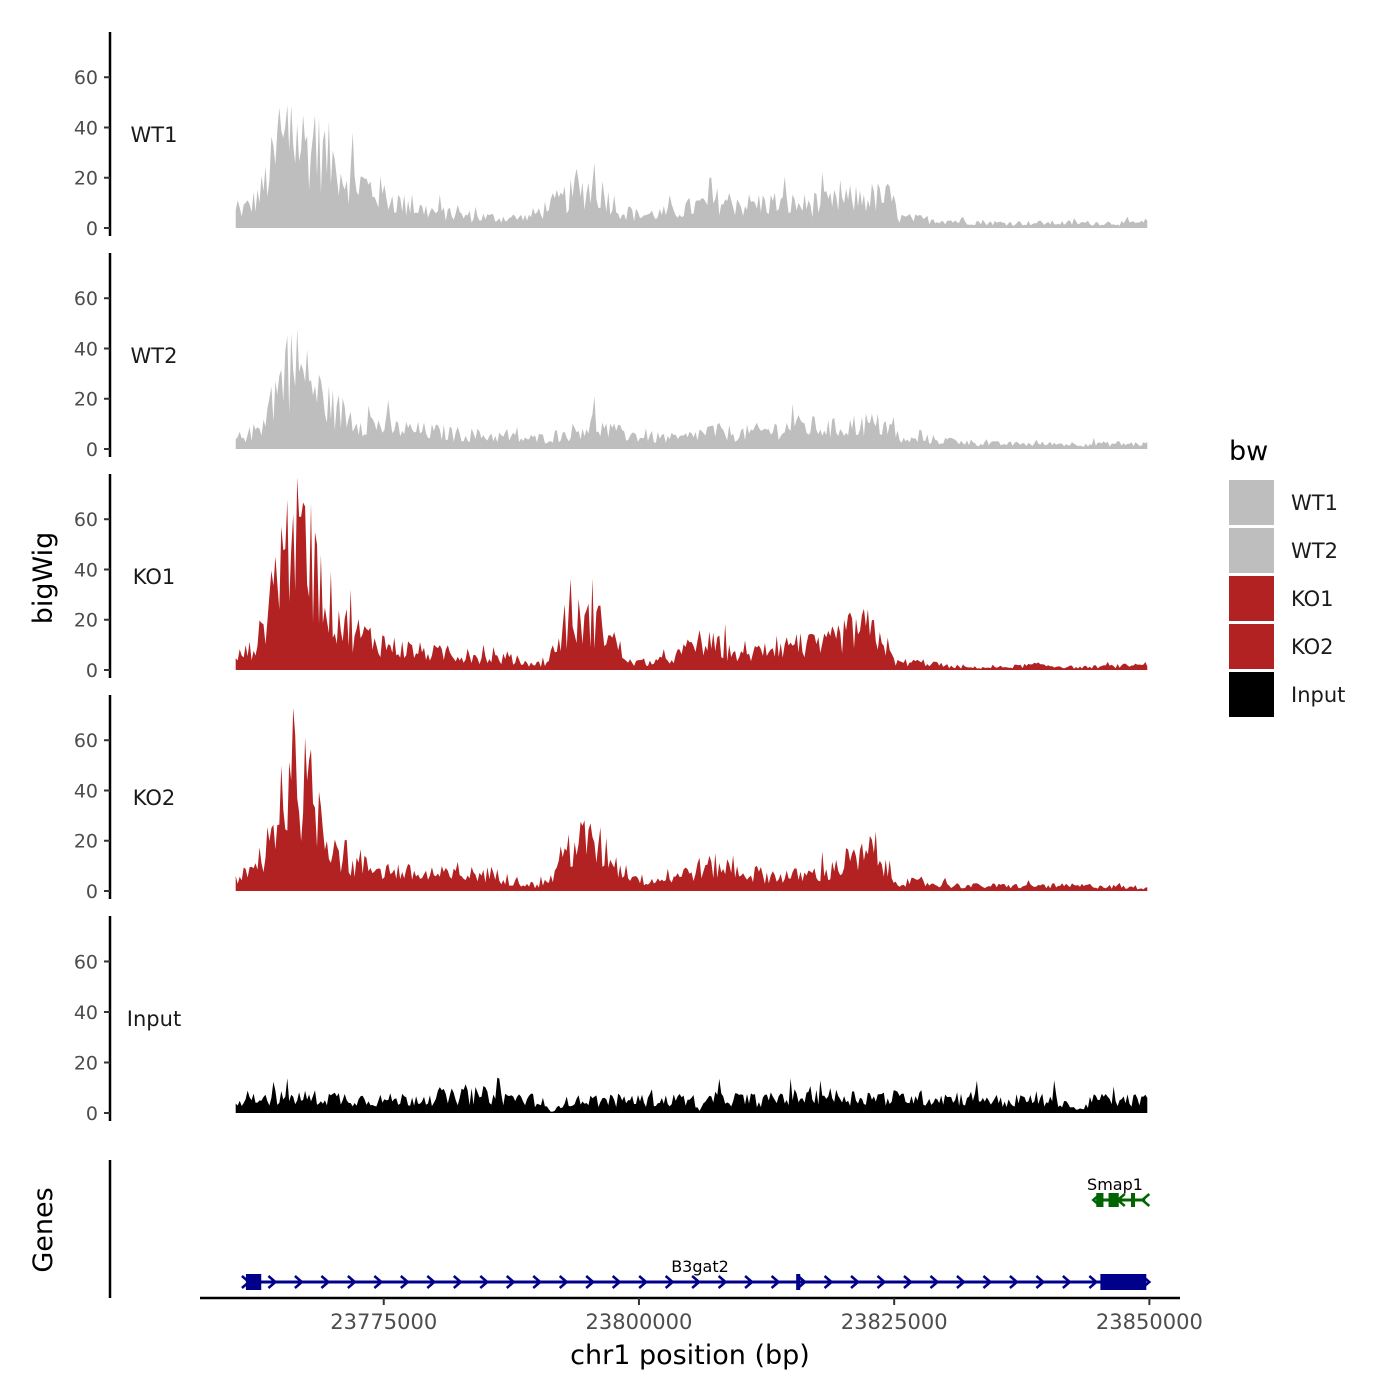 This screenshot has width=1400, height=1400. I want to click on gene-panel: B3gat2 Smap1, so click(630, 1229).